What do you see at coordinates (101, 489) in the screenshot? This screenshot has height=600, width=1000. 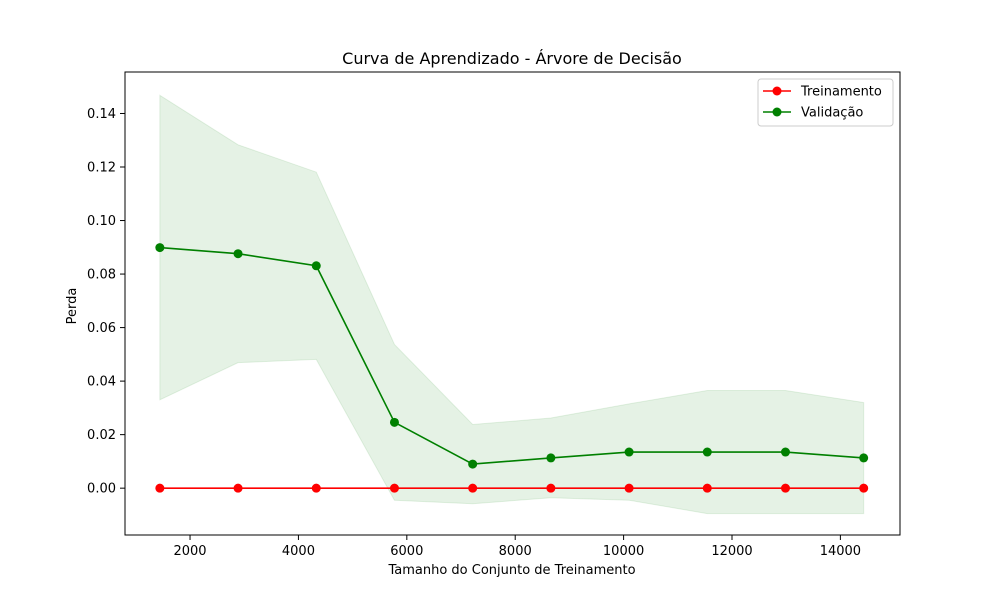 I see `y-tick-label: 0.00` at bounding box center [101, 489].